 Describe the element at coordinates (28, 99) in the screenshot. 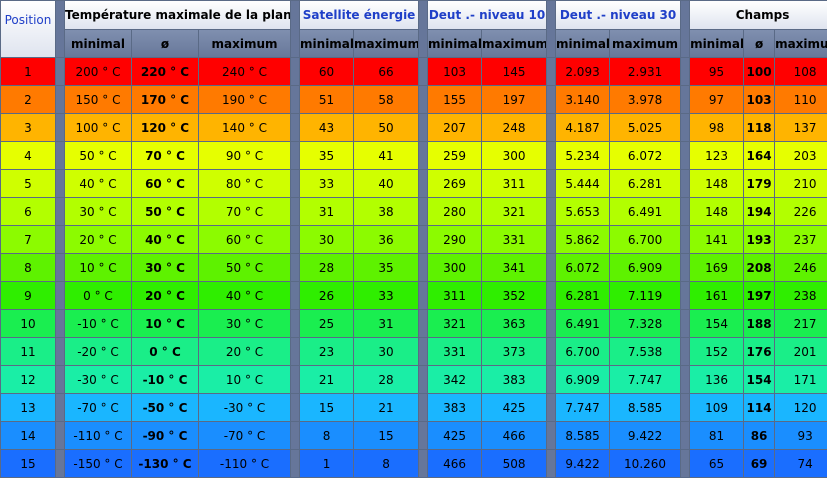

I see `position-cell: 2` at that location.